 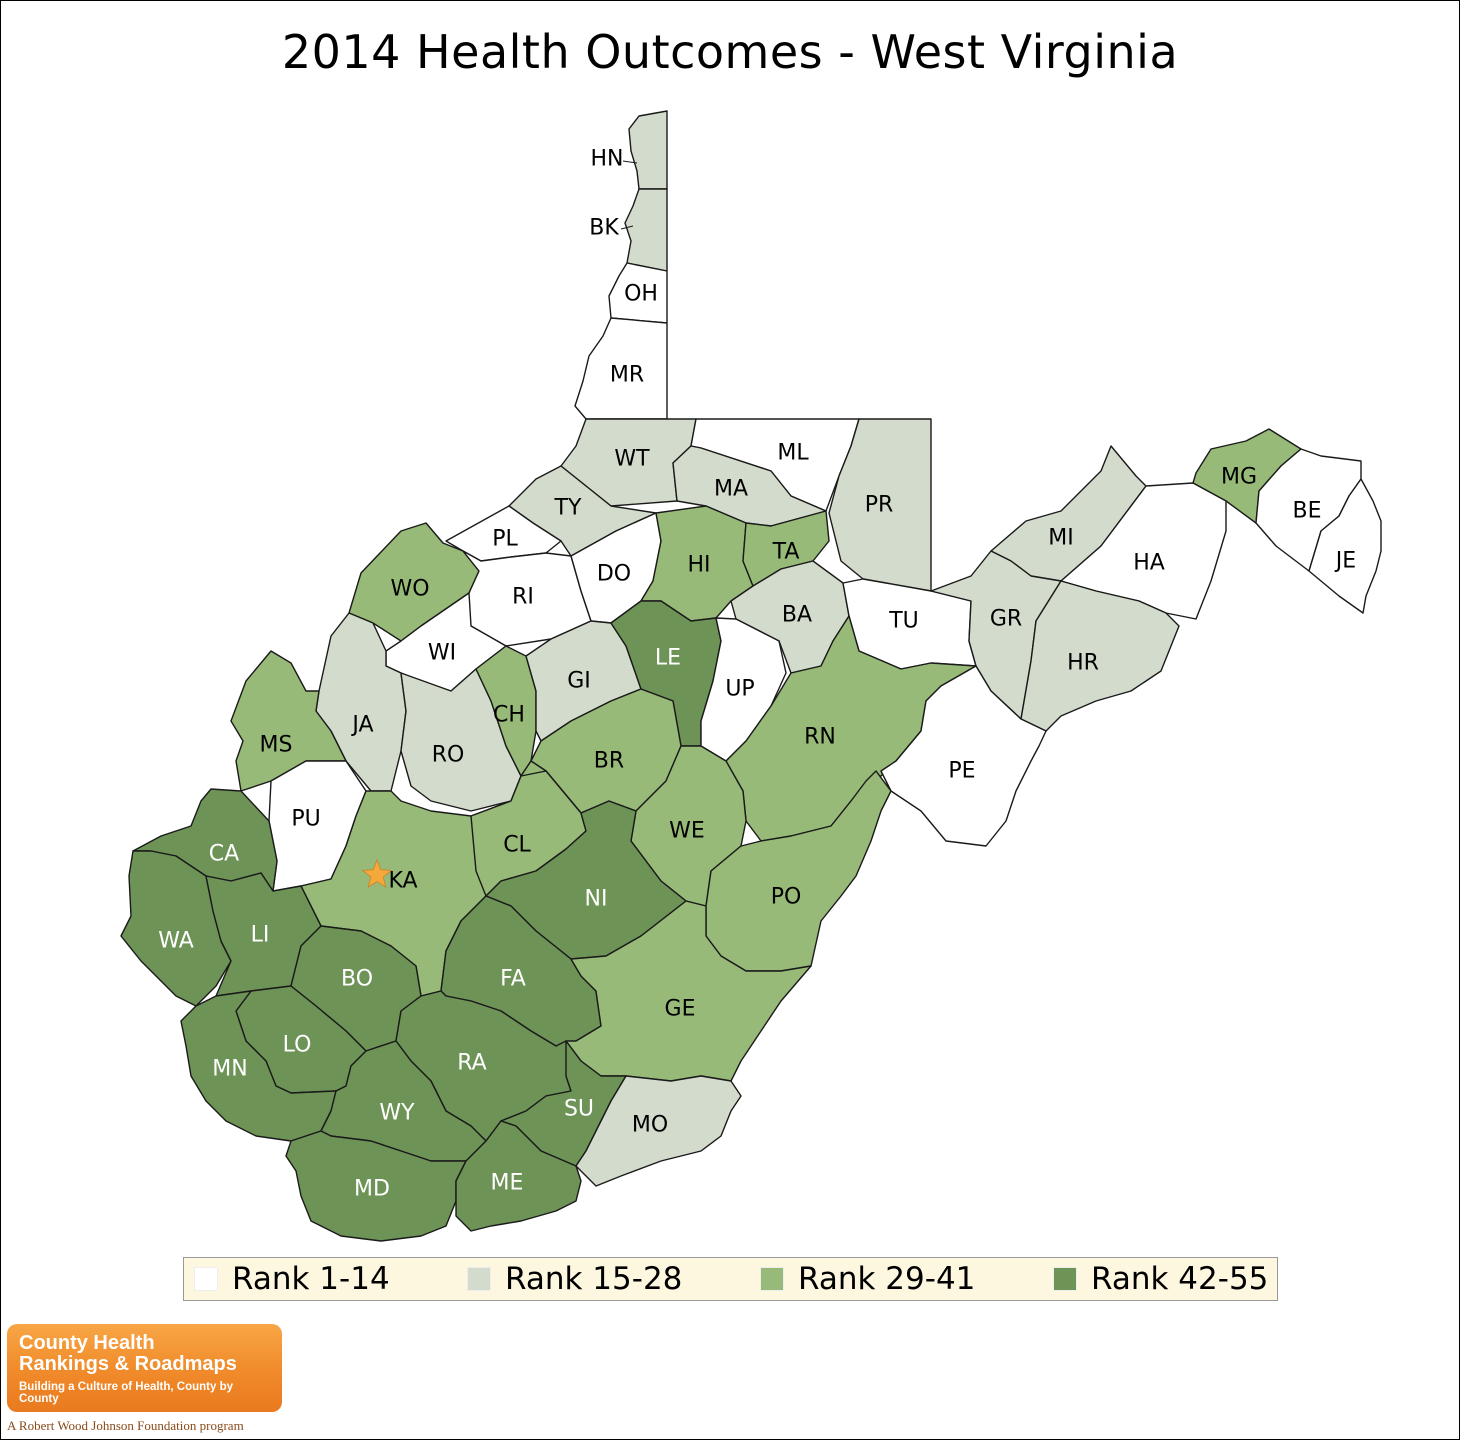 What do you see at coordinates (739, 689) in the screenshot?
I see `county-label-up: UP` at bounding box center [739, 689].